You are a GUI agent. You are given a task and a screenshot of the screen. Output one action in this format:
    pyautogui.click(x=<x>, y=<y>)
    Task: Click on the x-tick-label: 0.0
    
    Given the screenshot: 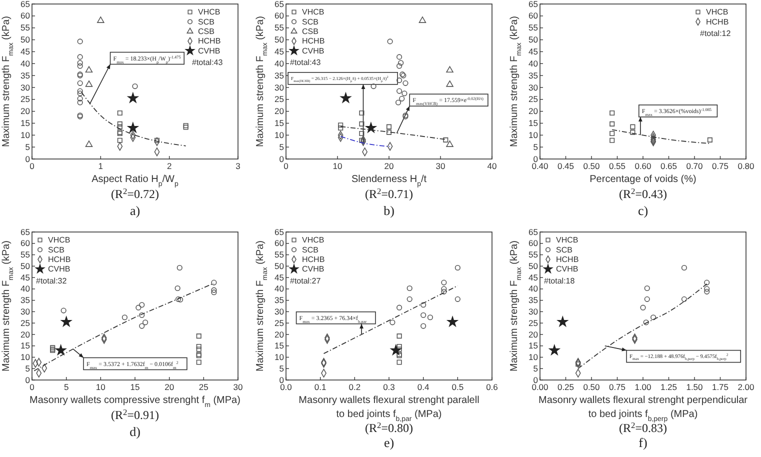 What is the action you would take?
    pyautogui.click(x=286, y=387)
    